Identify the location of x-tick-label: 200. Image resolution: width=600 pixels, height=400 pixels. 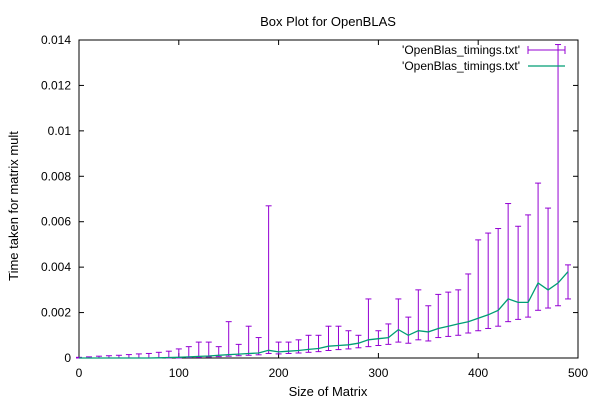
(279, 373).